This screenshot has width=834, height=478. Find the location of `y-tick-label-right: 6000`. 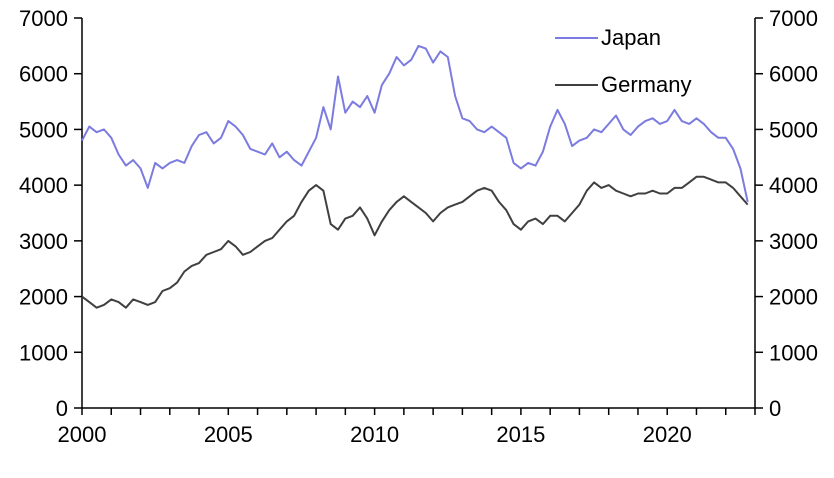

y-tick-label-right: 6000 is located at coordinates (793, 74).